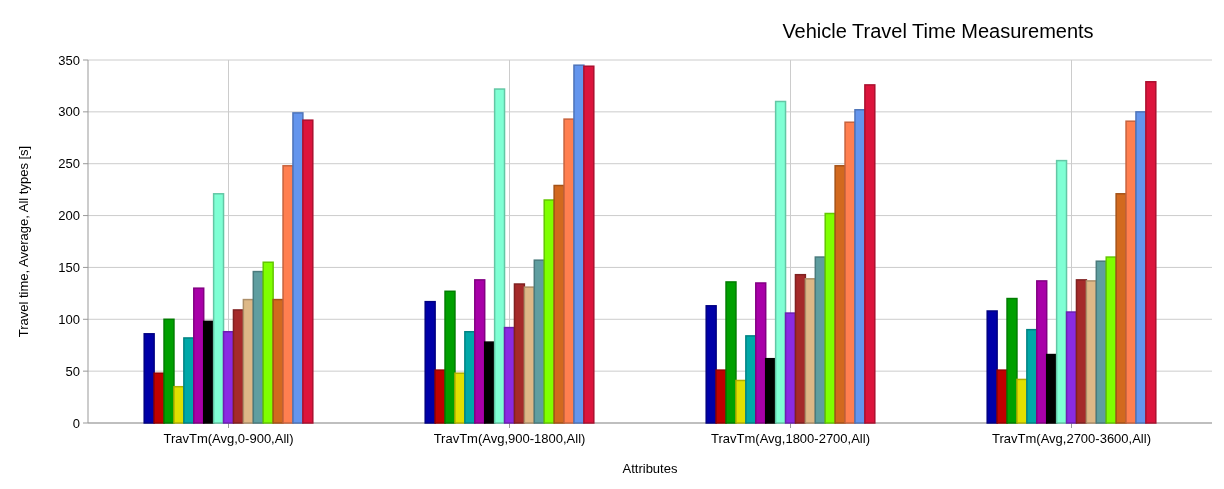 This screenshot has width=1224, height=489. I want to click on y-tick-label: 150, so click(69, 267).